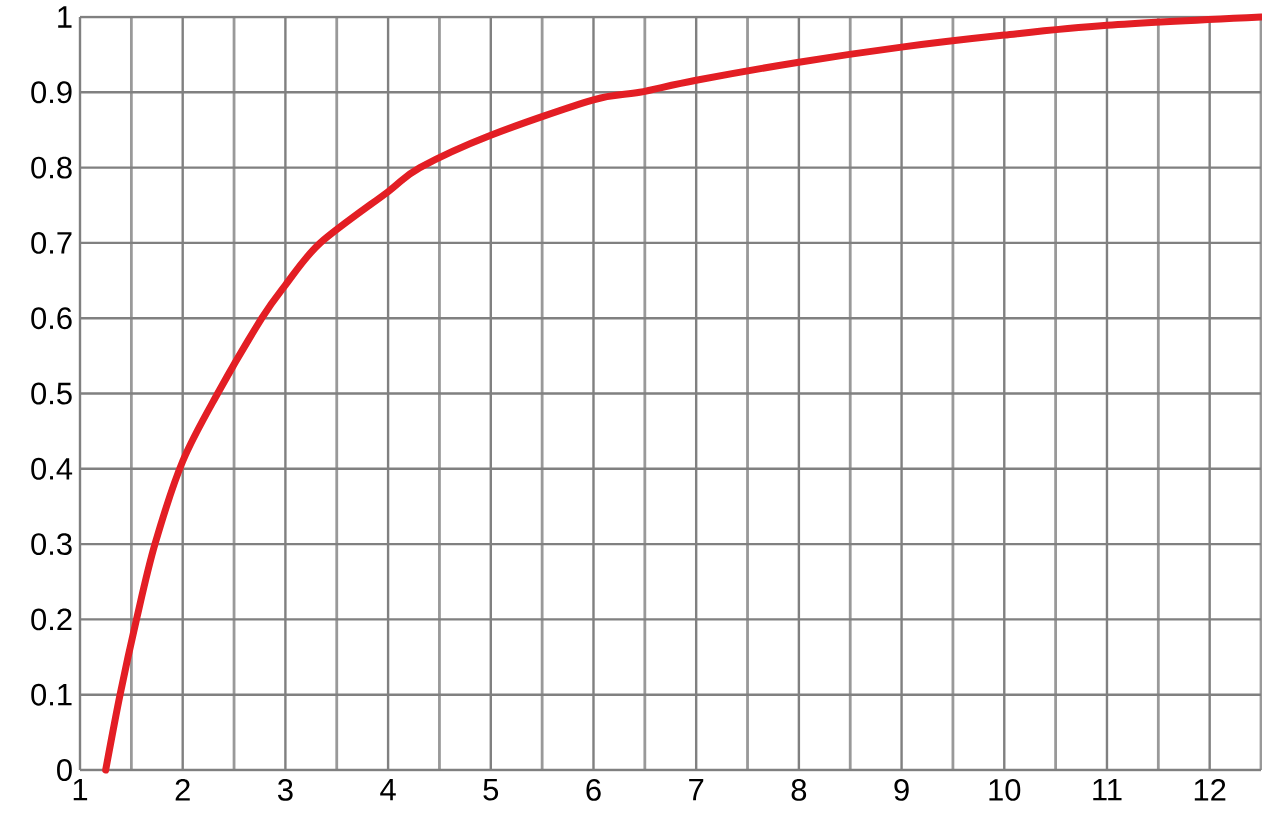 The height and width of the screenshot is (832, 1262). What do you see at coordinates (285, 789) in the screenshot?
I see `x-tick-label: 3` at bounding box center [285, 789].